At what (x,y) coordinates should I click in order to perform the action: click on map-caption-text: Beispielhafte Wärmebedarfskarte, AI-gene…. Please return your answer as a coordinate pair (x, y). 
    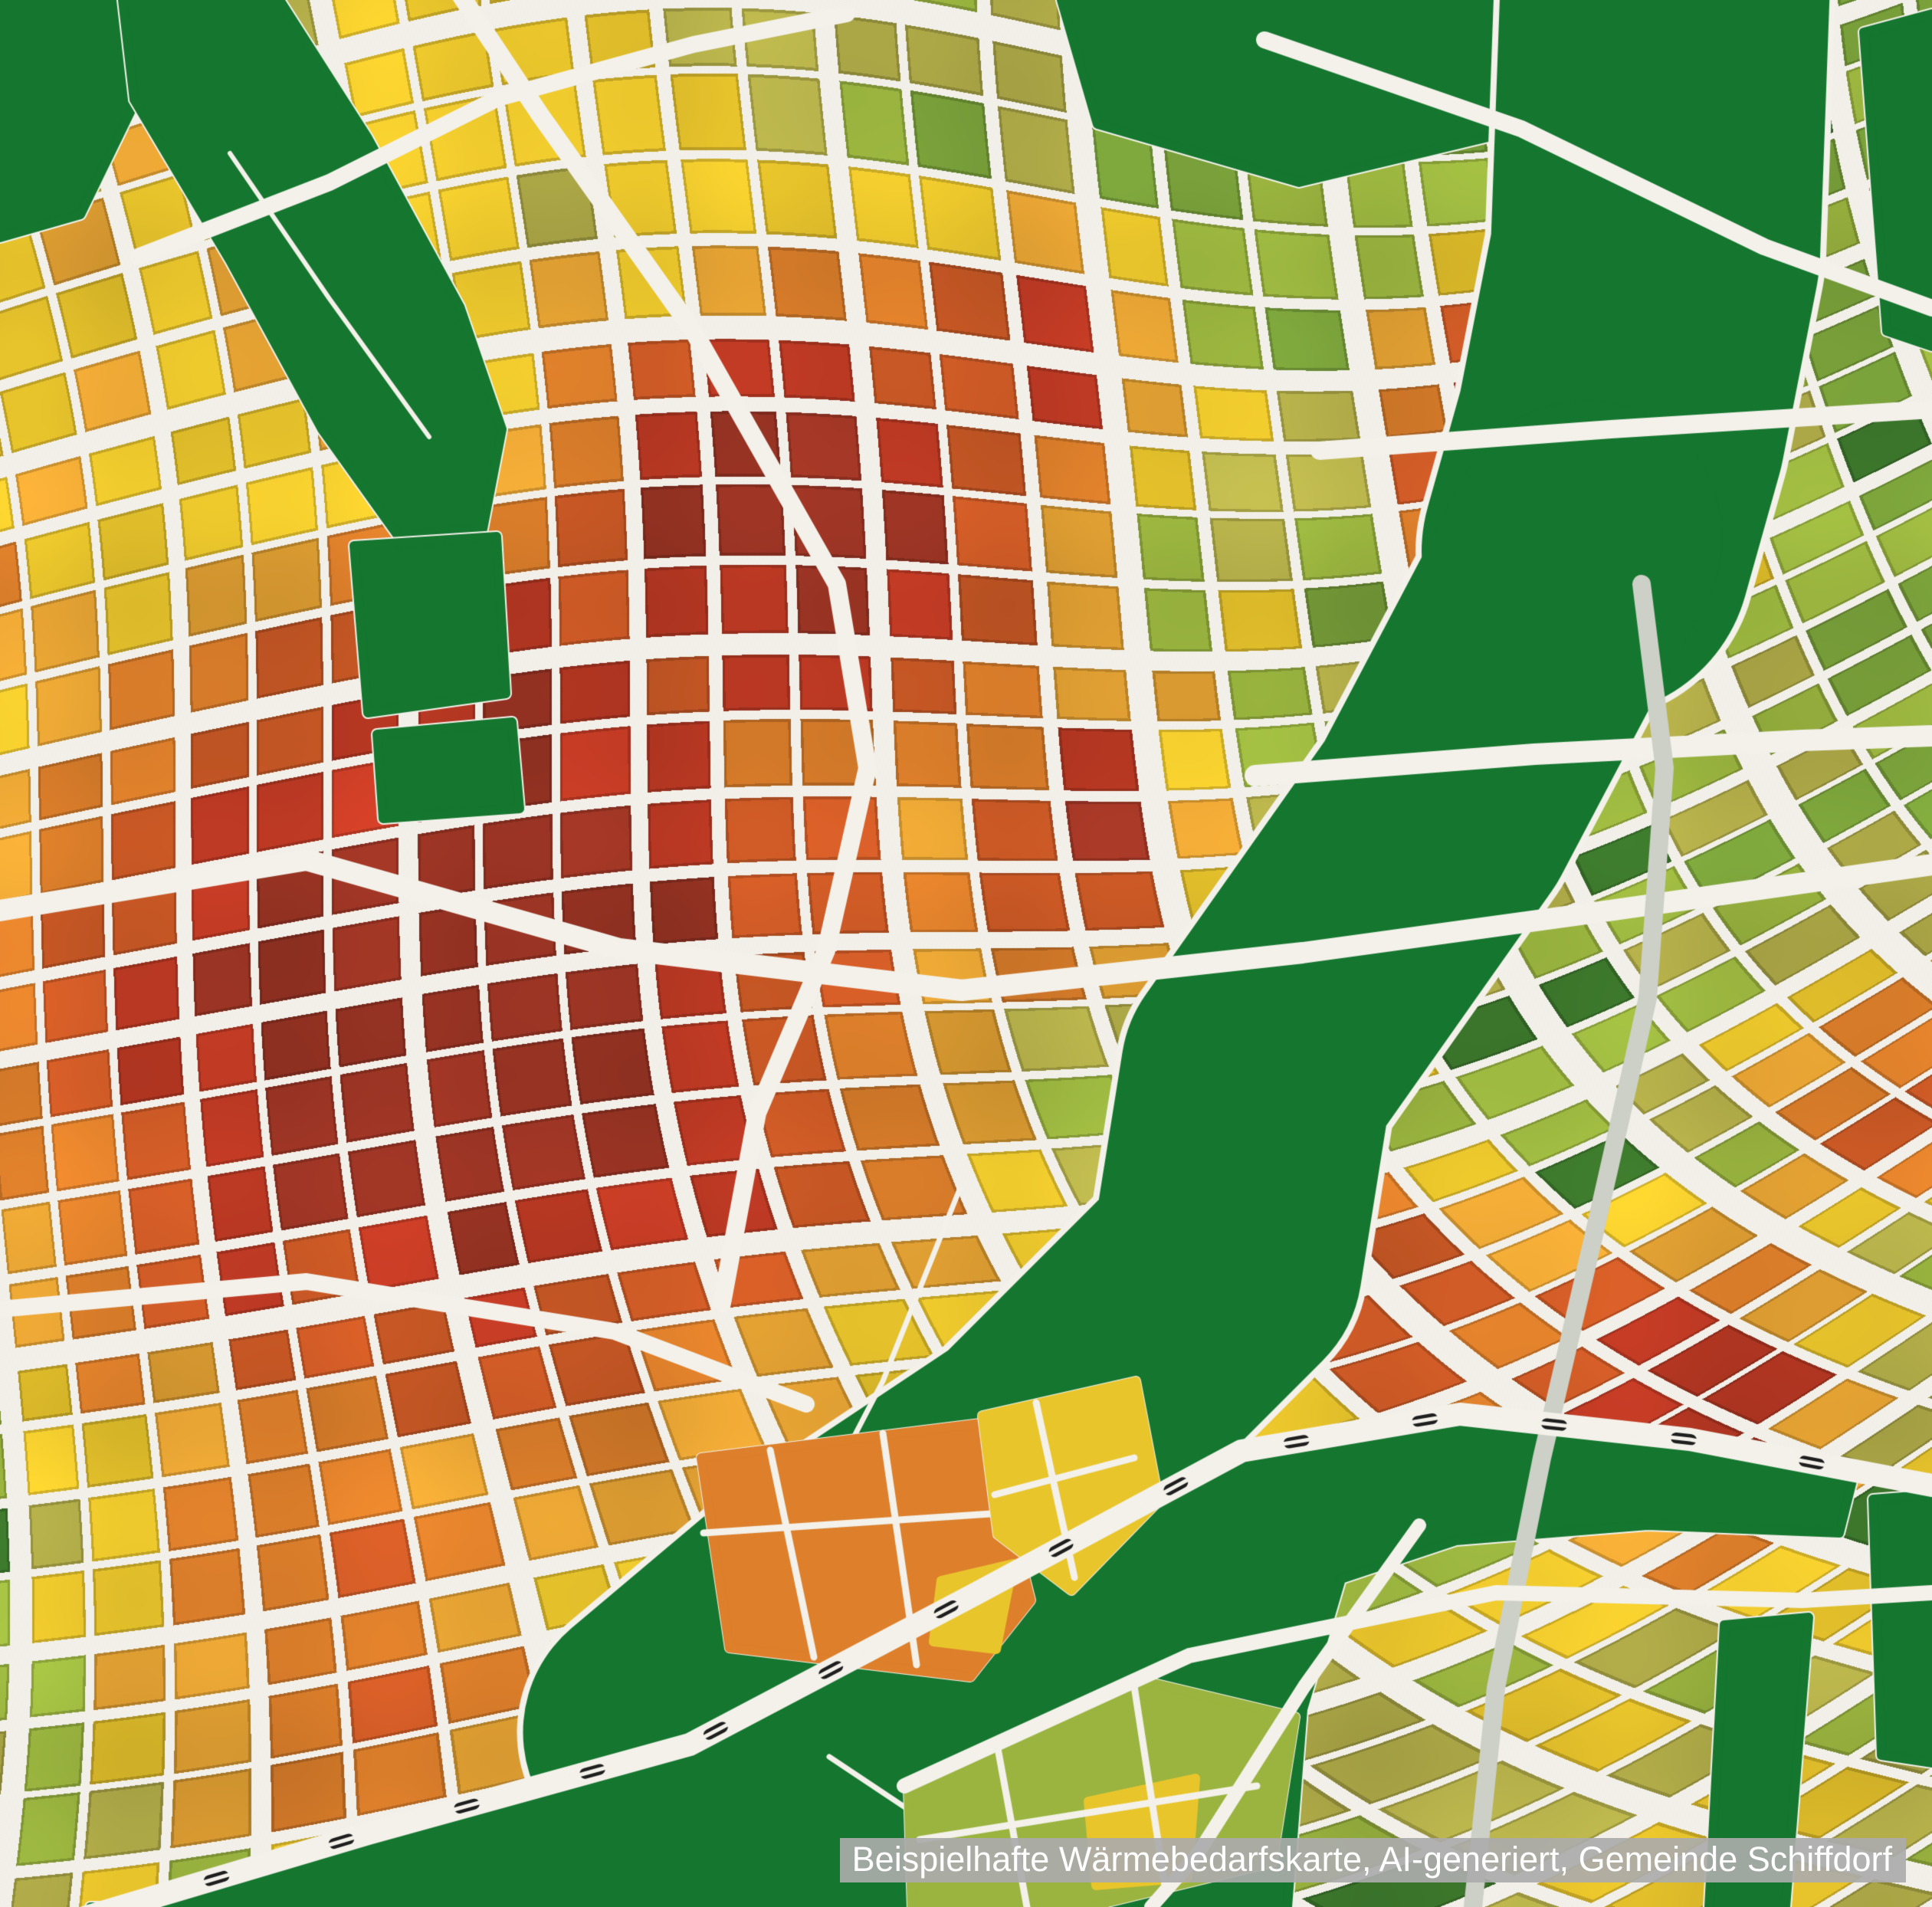
    Looking at the image, I should click on (1371, 1860).